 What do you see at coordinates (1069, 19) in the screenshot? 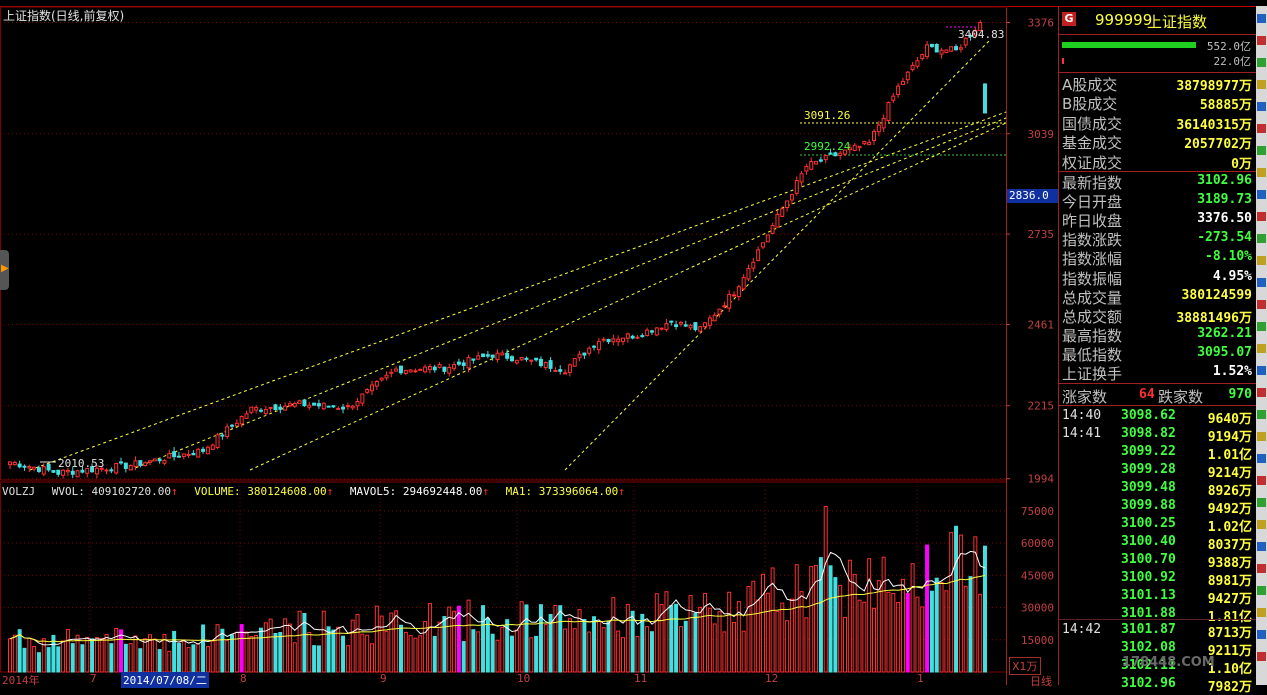
I see `g-badge: G` at bounding box center [1069, 19].